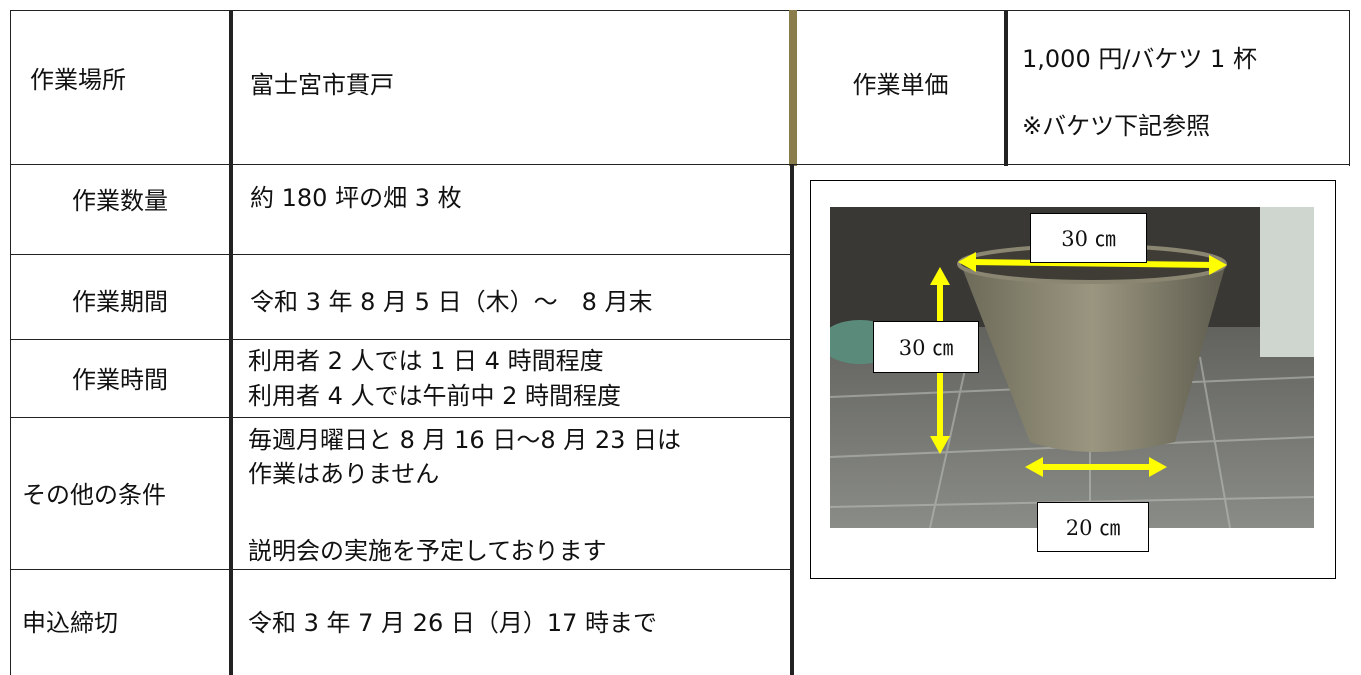 The height and width of the screenshot is (675, 1361). I want to click on row-label: 作業数量, so click(120, 201).